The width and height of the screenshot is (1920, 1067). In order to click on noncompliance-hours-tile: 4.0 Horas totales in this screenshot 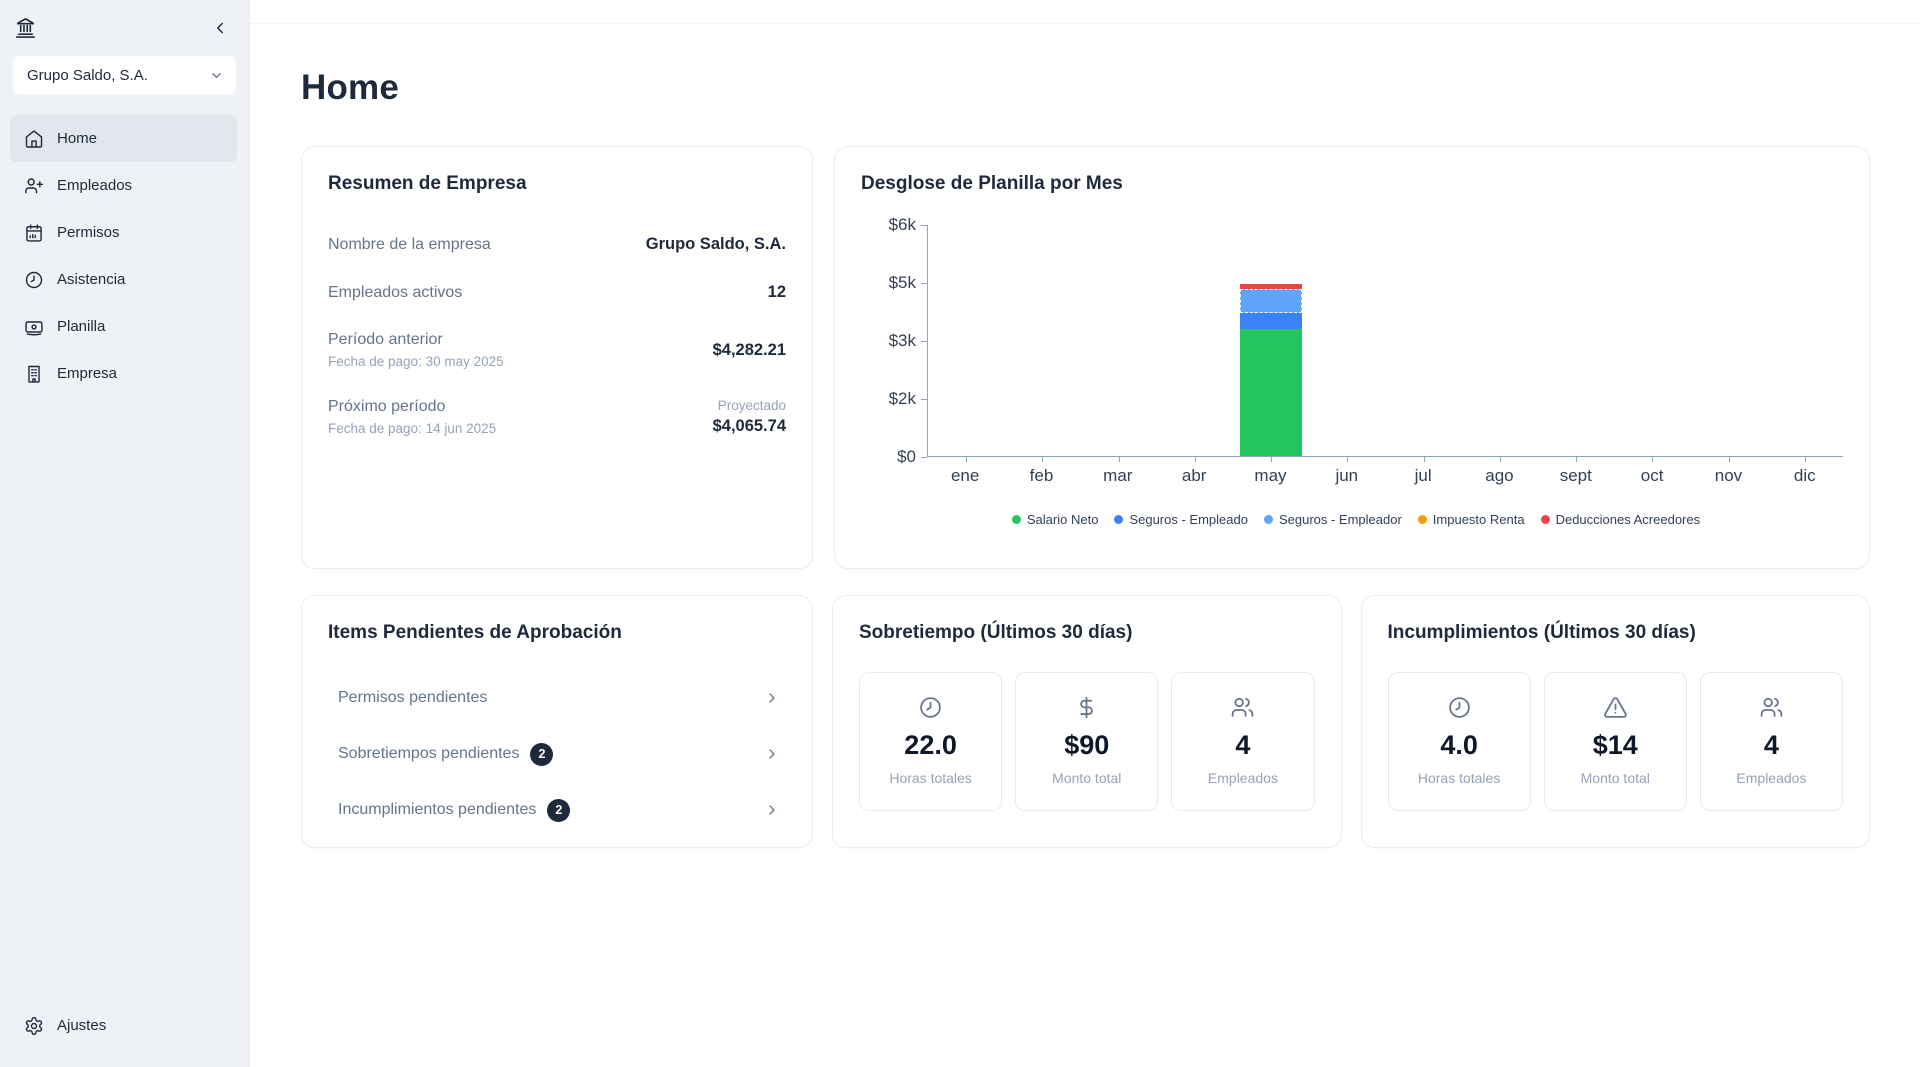, I will do `click(1459, 741)`.